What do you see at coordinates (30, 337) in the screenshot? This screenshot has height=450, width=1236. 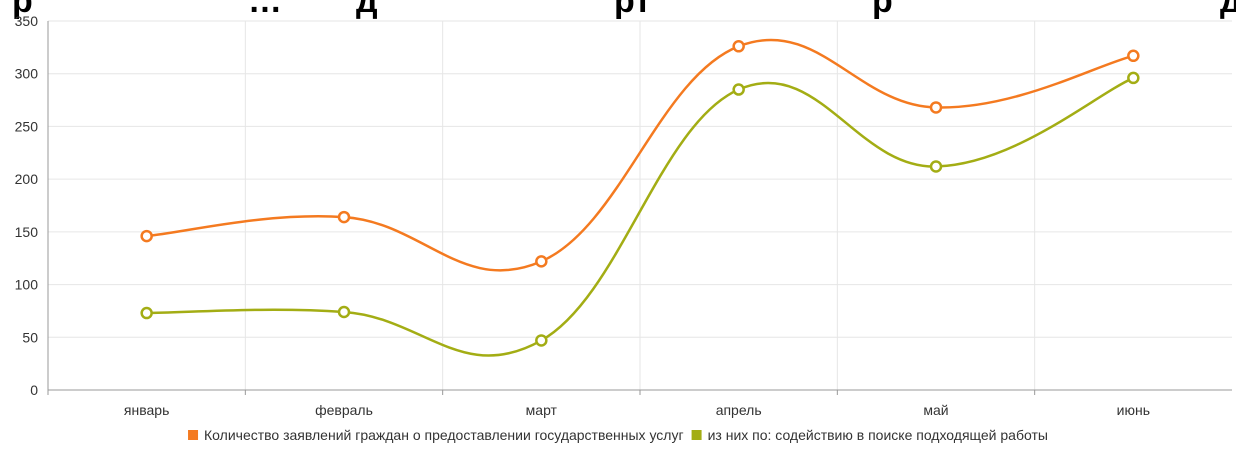 I see `y-tick-label: 50` at bounding box center [30, 337].